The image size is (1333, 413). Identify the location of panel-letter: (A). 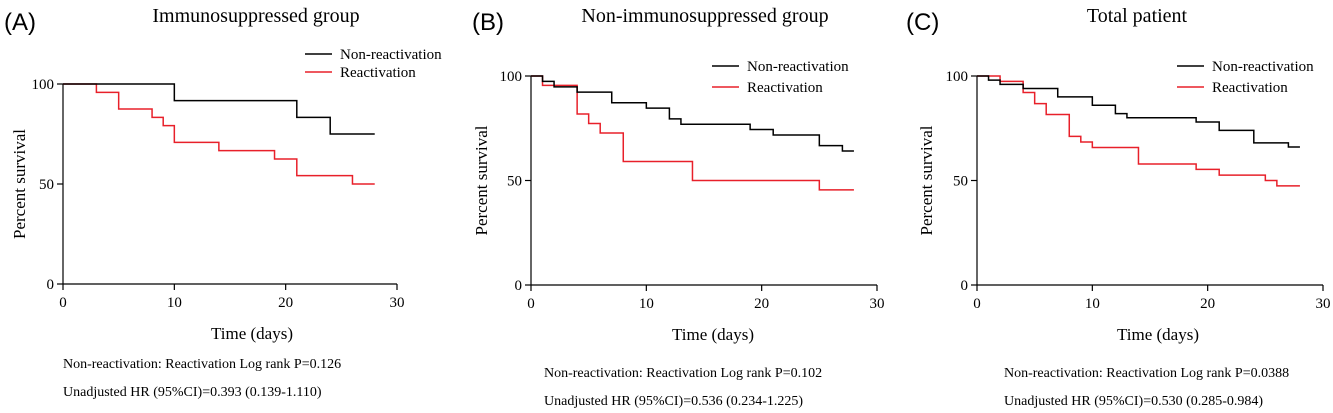
(20, 22).